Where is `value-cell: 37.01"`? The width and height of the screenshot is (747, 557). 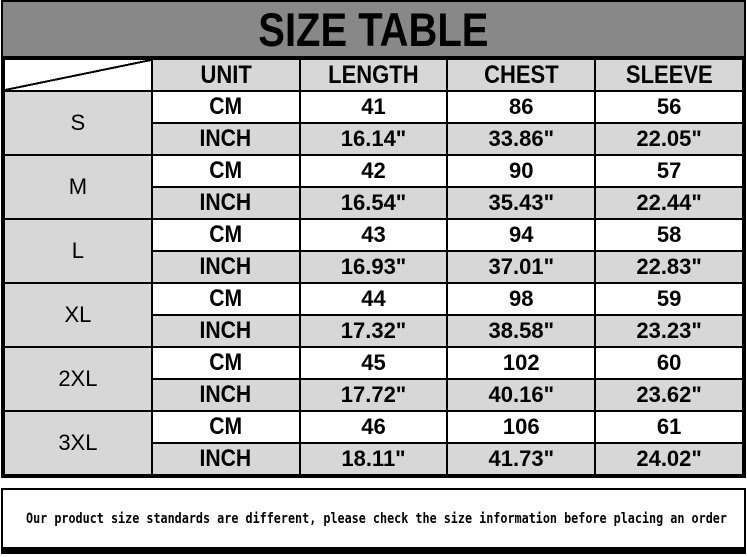
value-cell: 37.01" is located at coordinates (521, 267).